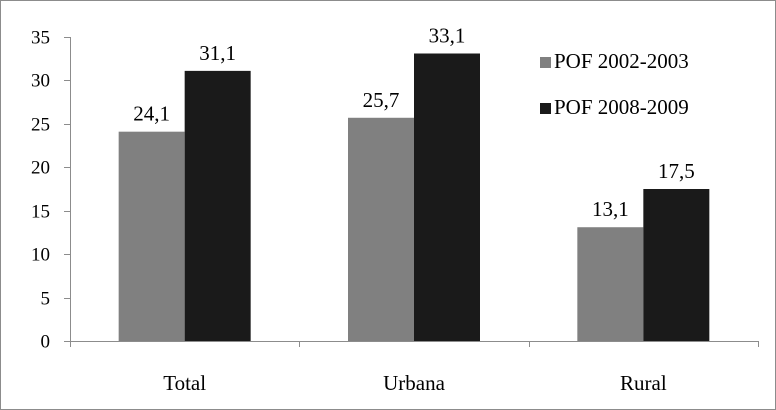 This screenshot has height=410, width=776. Describe the element at coordinates (40, 212) in the screenshot. I see `y-tick-label: 15` at that location.